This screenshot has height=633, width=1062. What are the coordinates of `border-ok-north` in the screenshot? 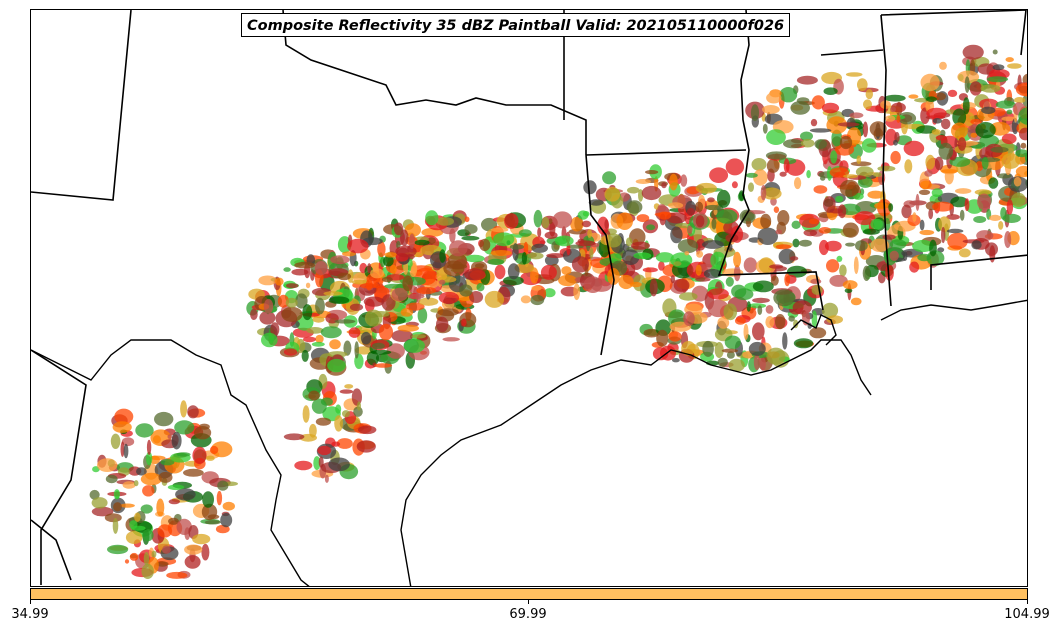 It's located at (434, 82).